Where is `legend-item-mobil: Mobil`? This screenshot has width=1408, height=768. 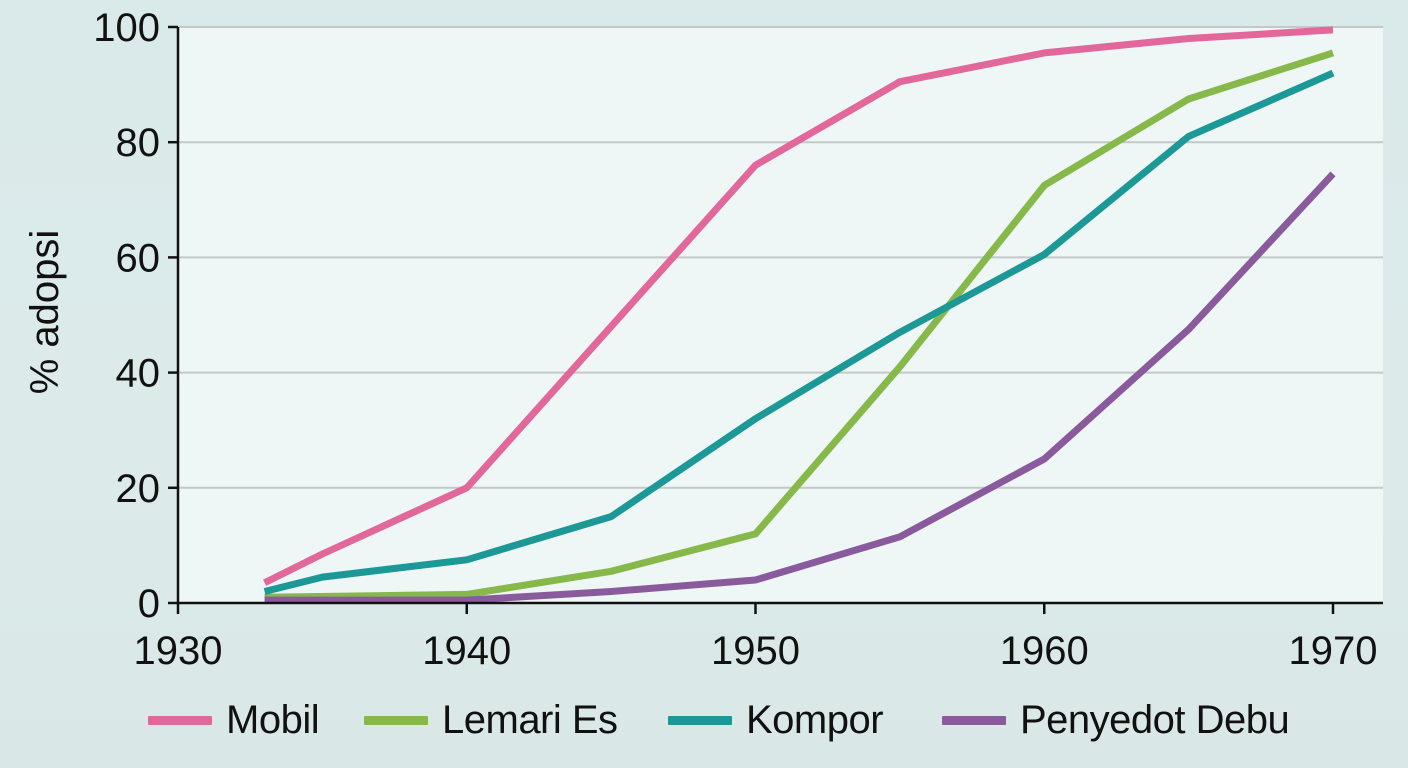 legend-item-mobil: Mobil is located at coordinates (234, 720).